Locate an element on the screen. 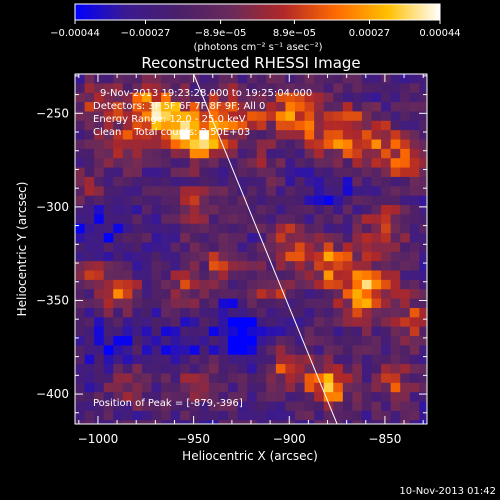 Image resolution: width=500 pixels, height=500 pixels. y-axis-label: Heliocentric Y (arcsec) is located at coordinates (22, 249).